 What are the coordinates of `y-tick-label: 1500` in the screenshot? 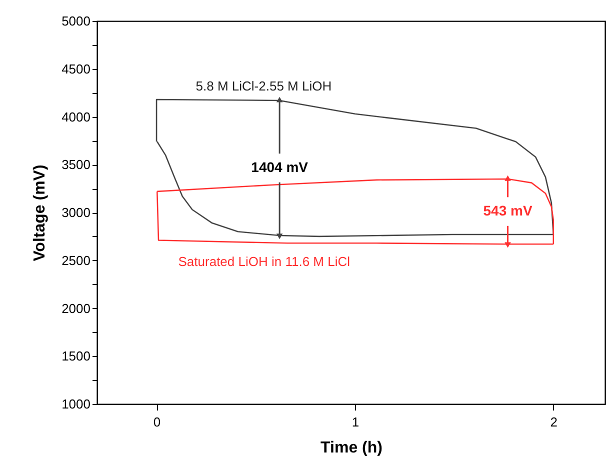 It's located at (76, 356).